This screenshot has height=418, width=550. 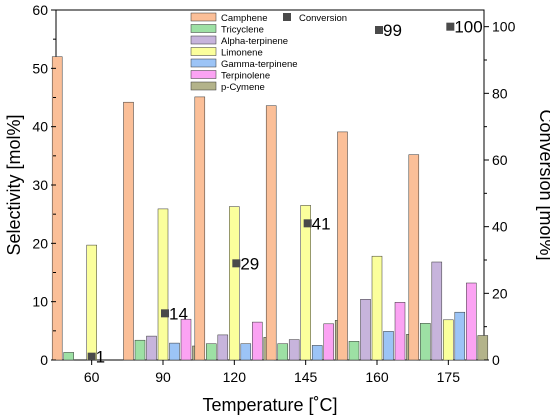 I want to click on legend-swatch-p-cymene, so click(x=203, y=86).